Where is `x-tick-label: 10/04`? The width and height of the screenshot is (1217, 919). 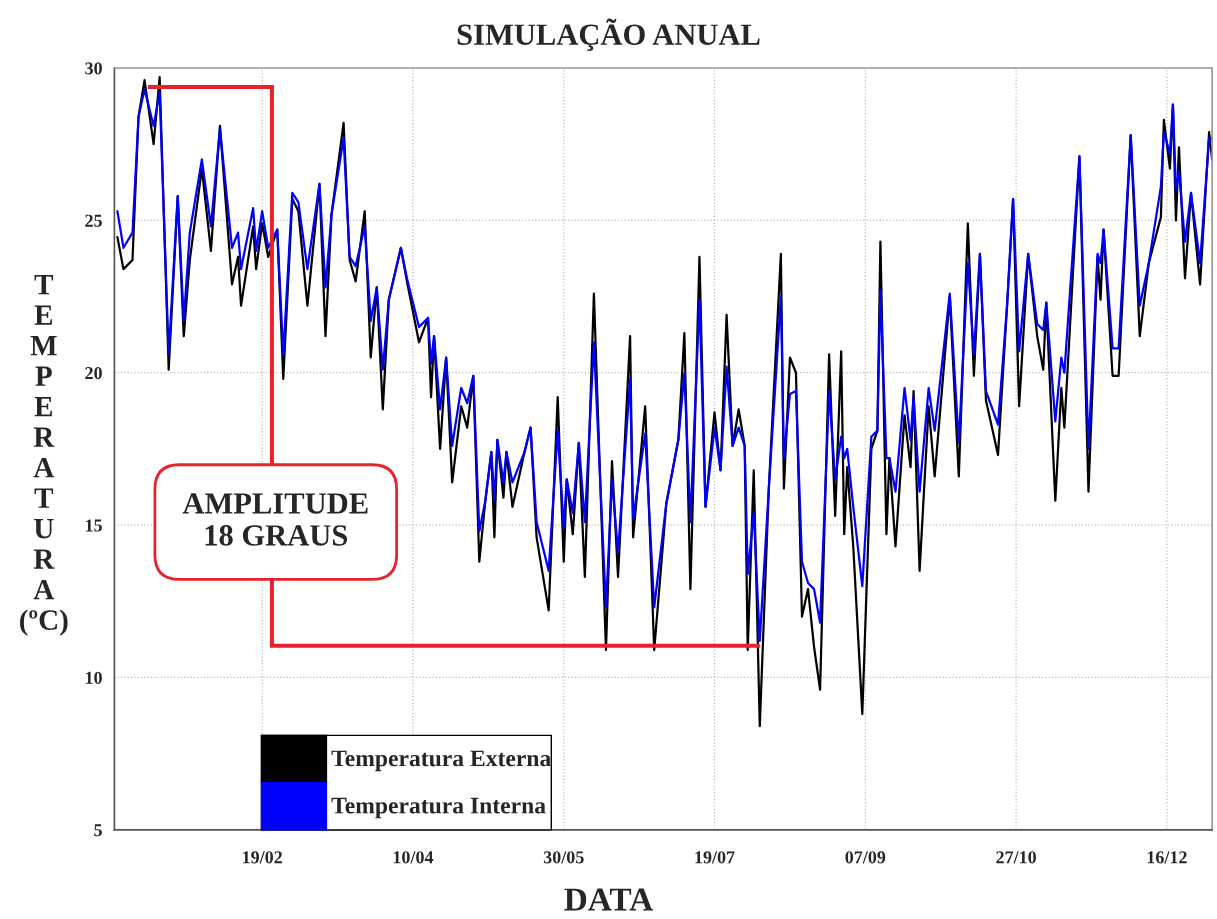
x-tick-label: 10/04 is located at coordinates (413, 857).